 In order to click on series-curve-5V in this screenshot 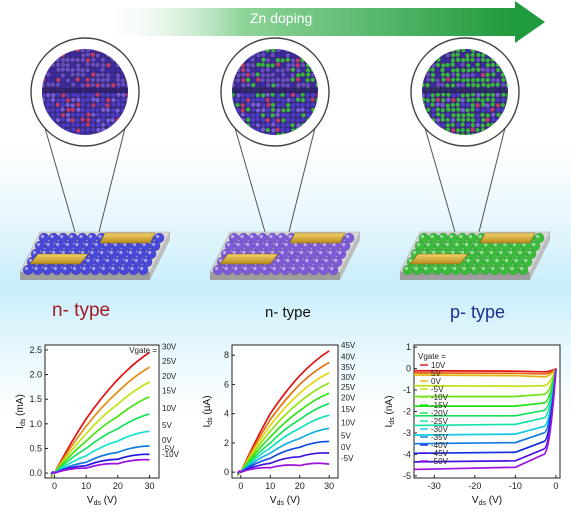, I will do `click(485, 371)`.